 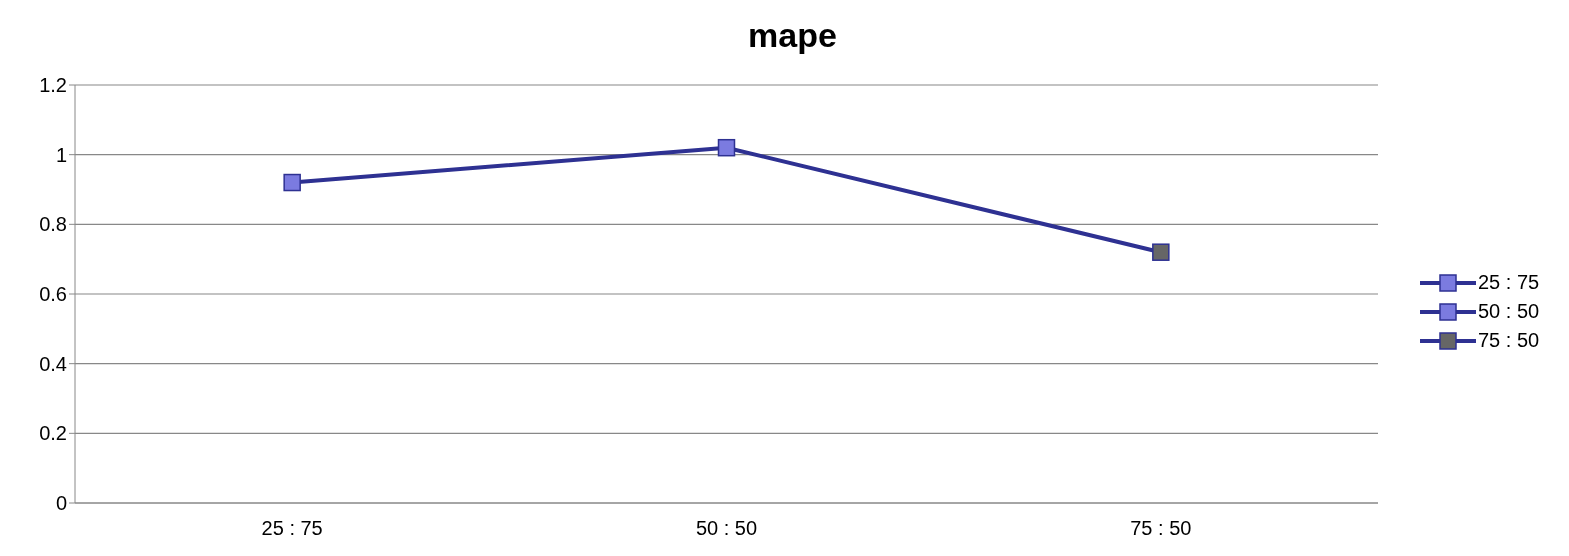 What do you see at coordinates (726, 528) in the screenshot?
I see `x-tick-label: 50` at bounding box center [726, 528].